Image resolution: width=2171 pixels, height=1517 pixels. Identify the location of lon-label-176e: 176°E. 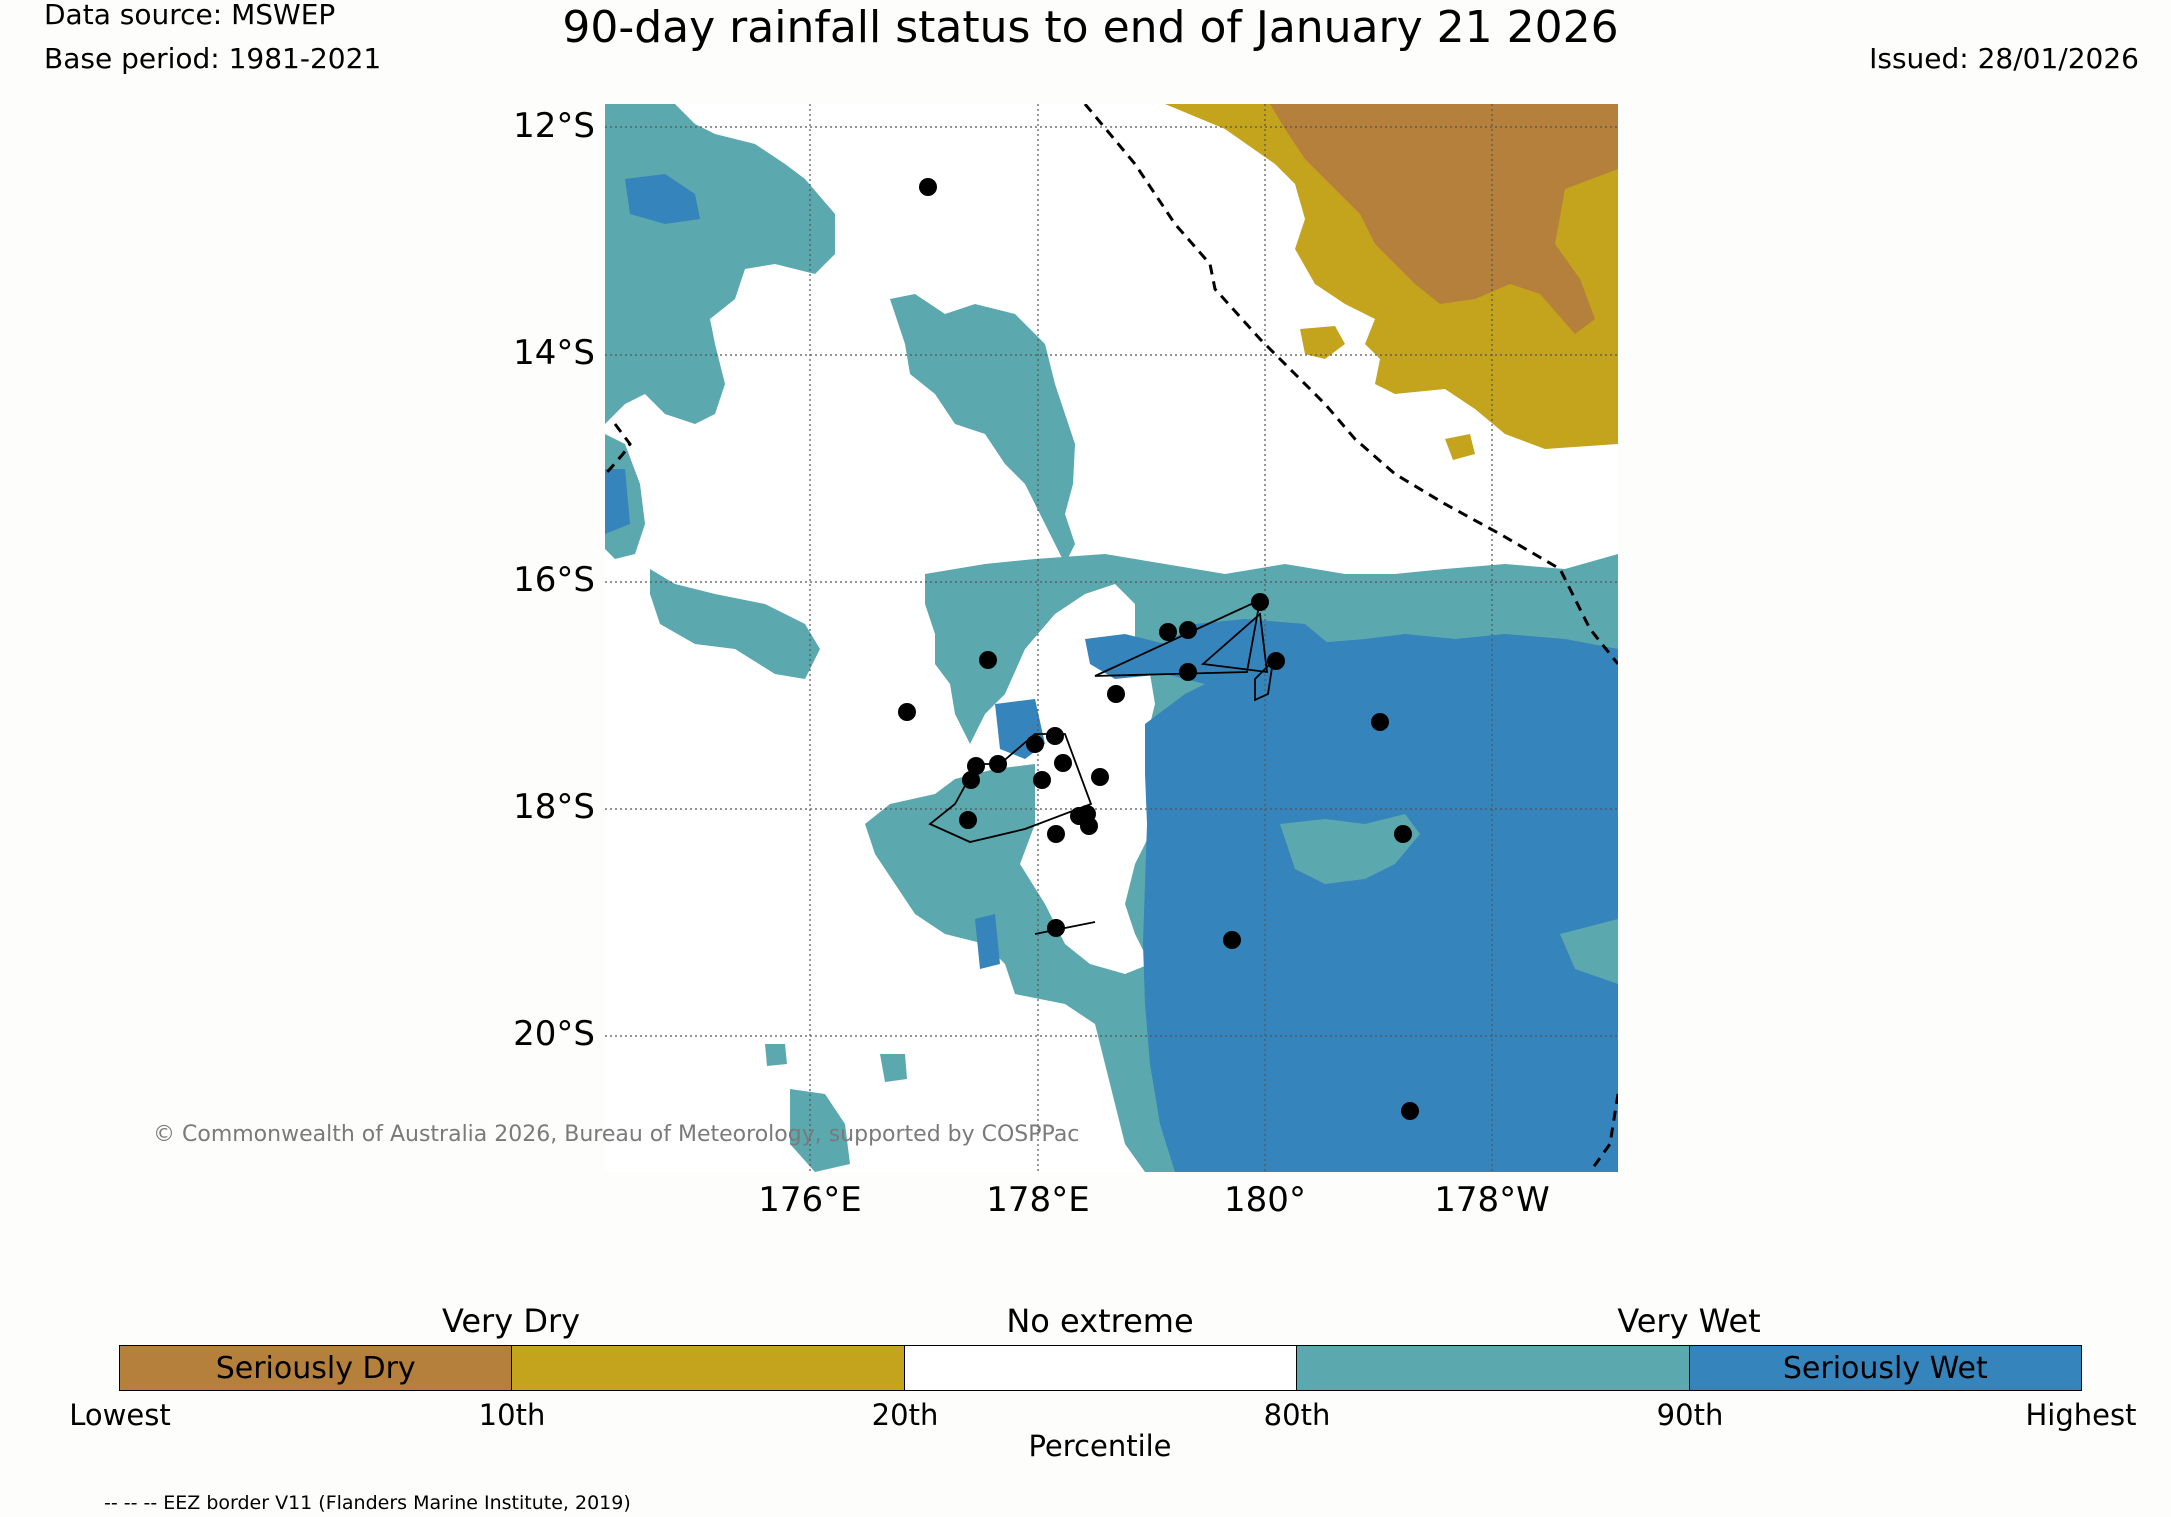
(810, 1200).